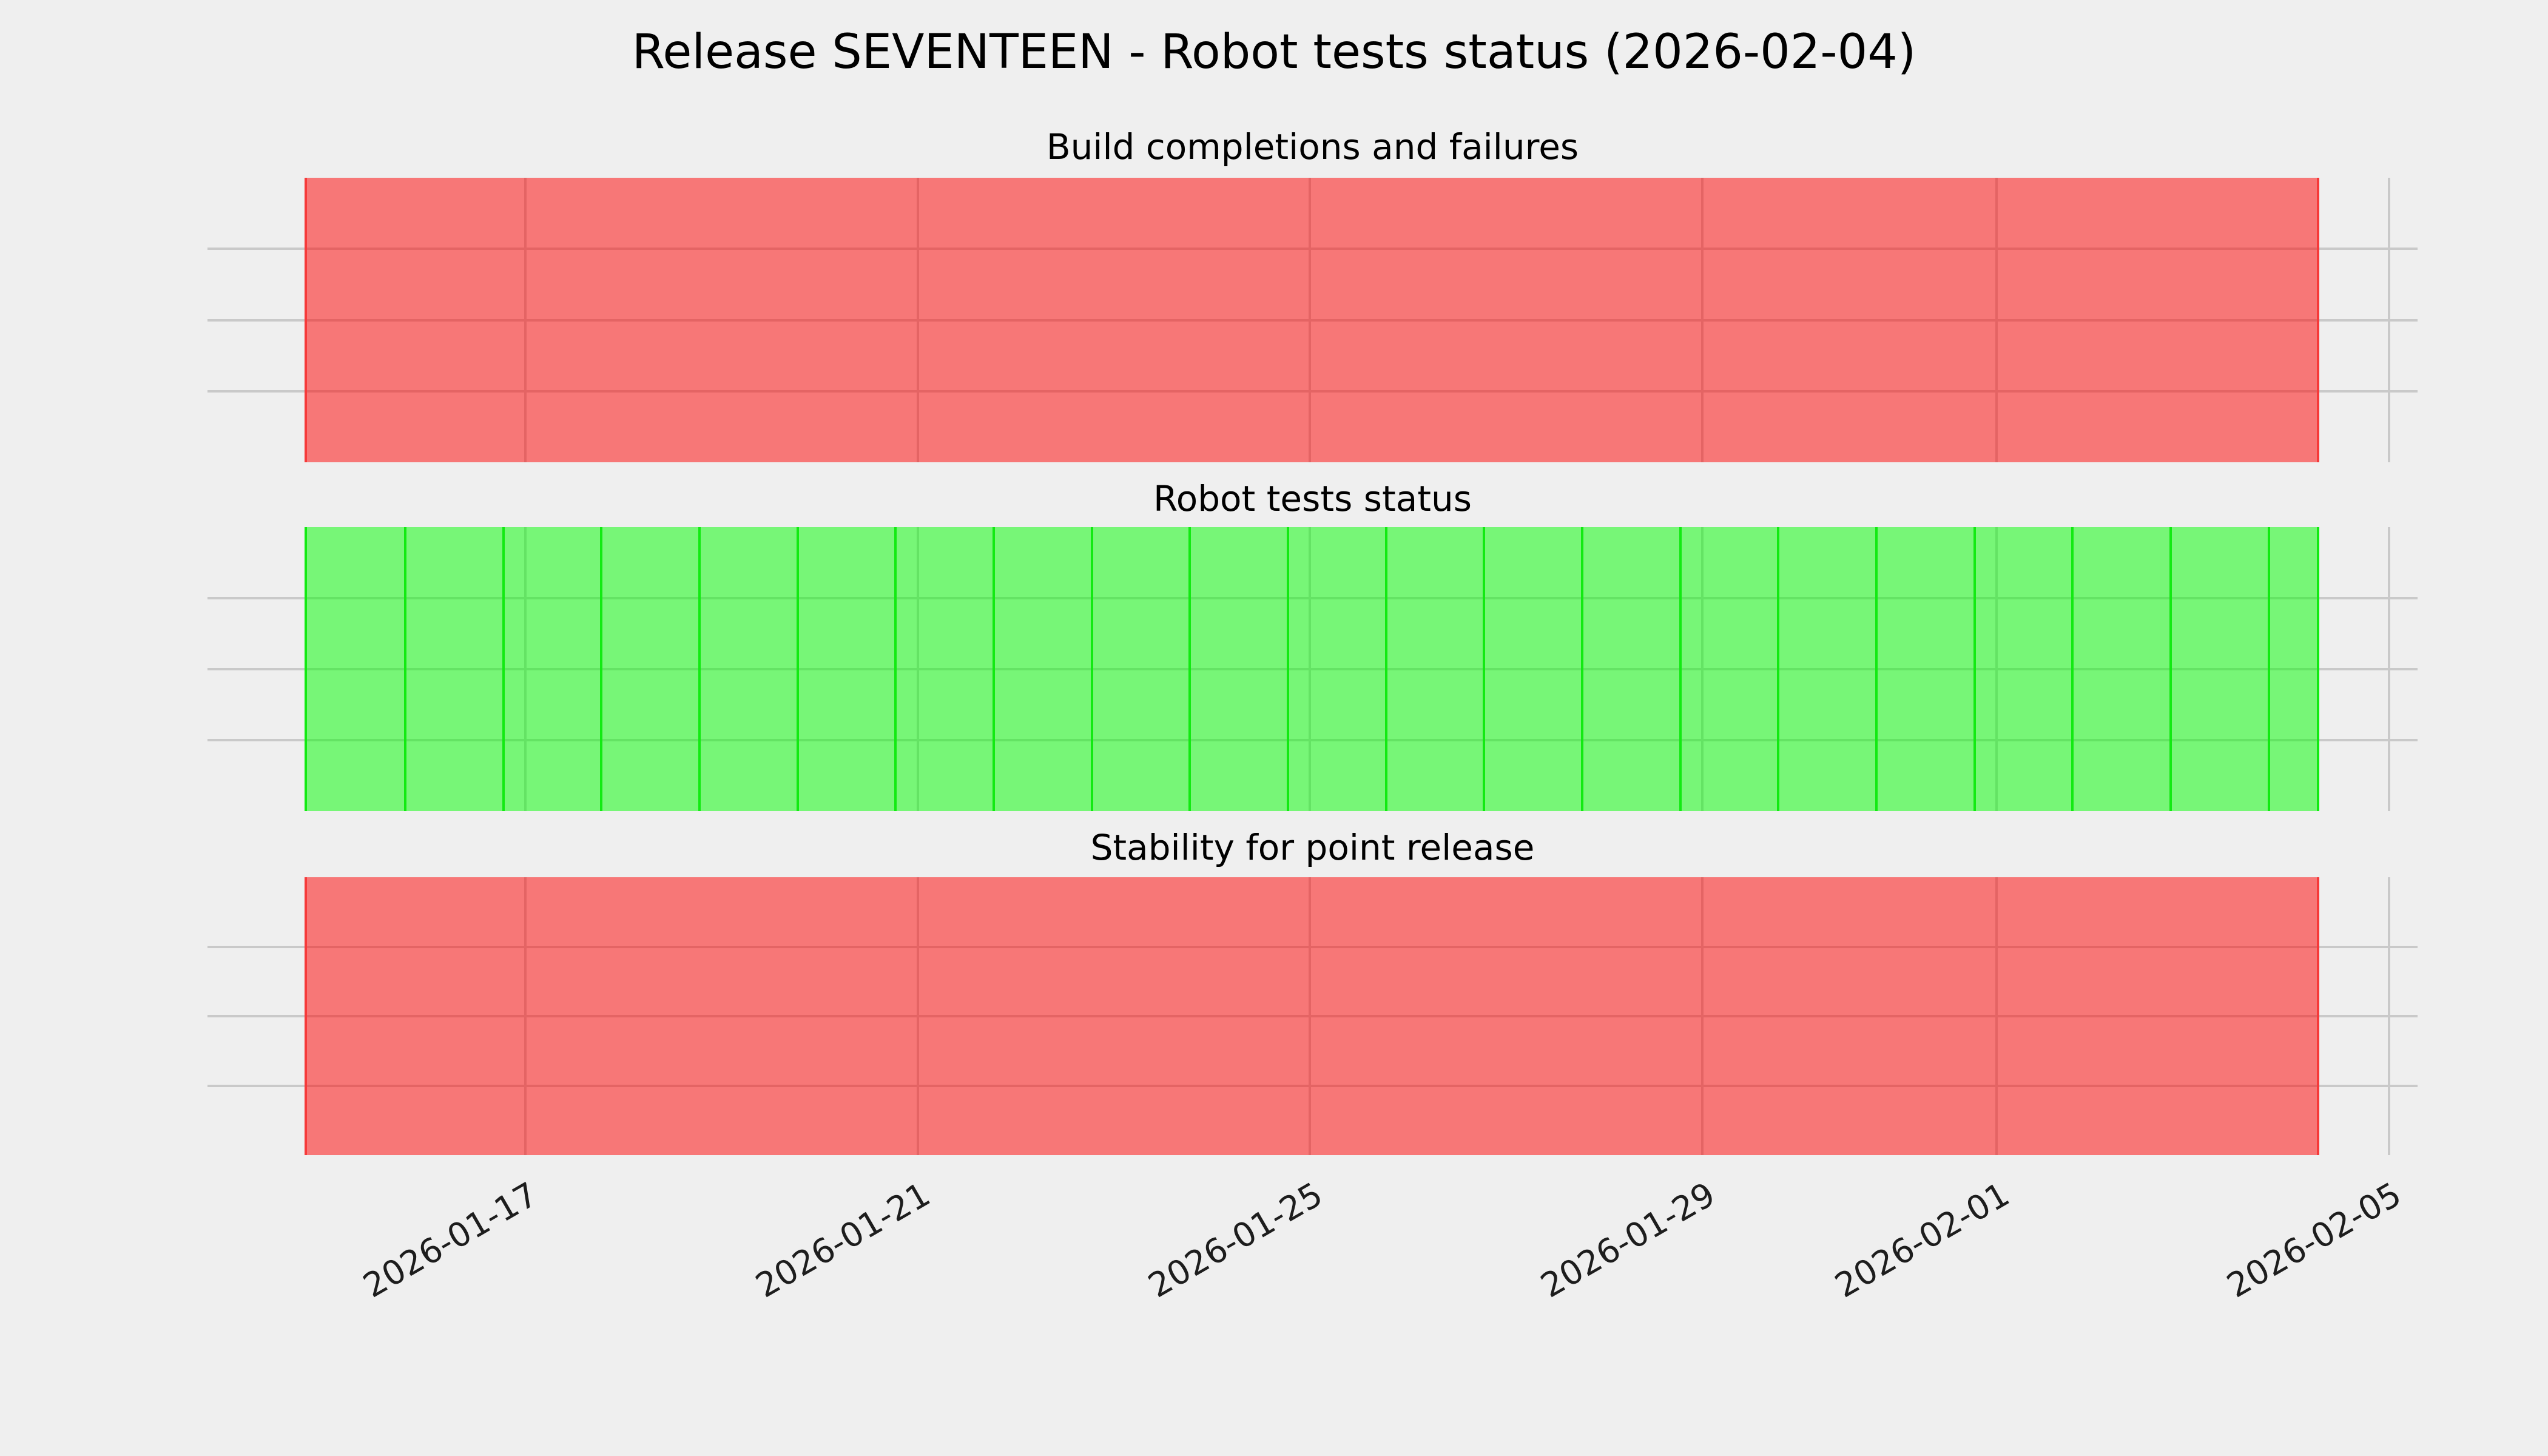 This screenshot has width=2548, height=1456. What do you see at coordinates (450, 1240) in the screenshot?
I see `x-tick-label-text: 2026-01-17` at bounding box center [450, 1240].